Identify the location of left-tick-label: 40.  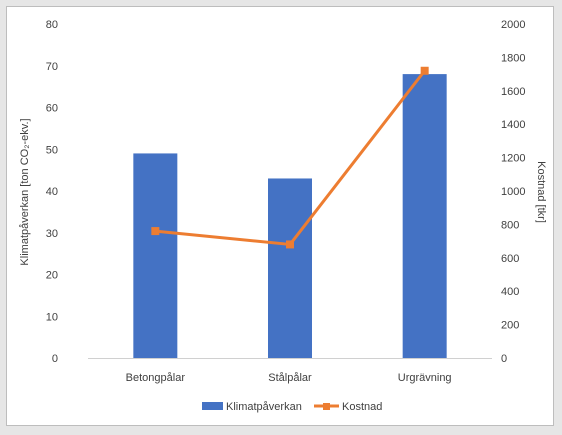
(52, 192).